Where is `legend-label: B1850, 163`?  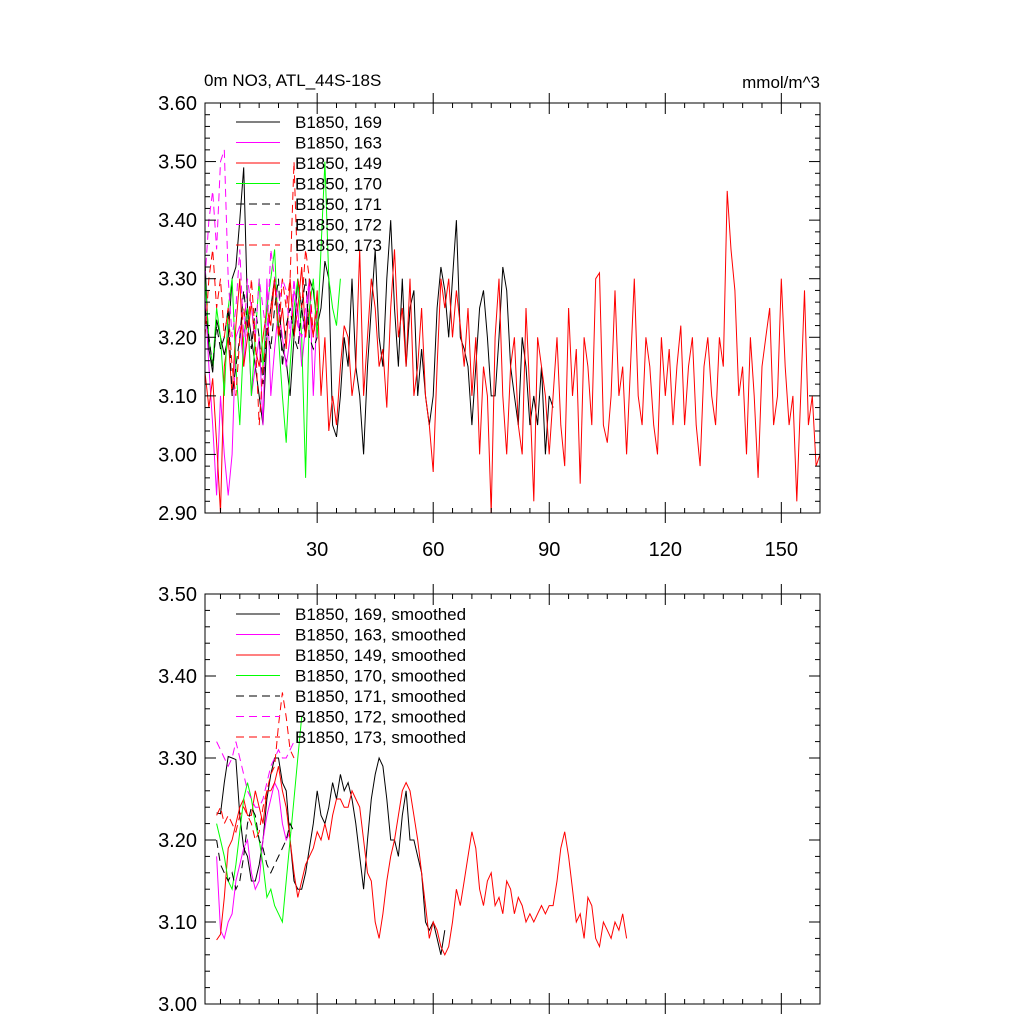 legend-label: B1850, 163 is located at coordinates (338, 143).